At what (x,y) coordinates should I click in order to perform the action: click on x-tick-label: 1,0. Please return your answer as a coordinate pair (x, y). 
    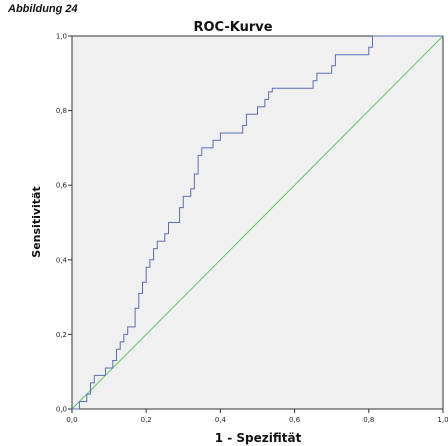
    Looking at the image, I should click on (442, 420).